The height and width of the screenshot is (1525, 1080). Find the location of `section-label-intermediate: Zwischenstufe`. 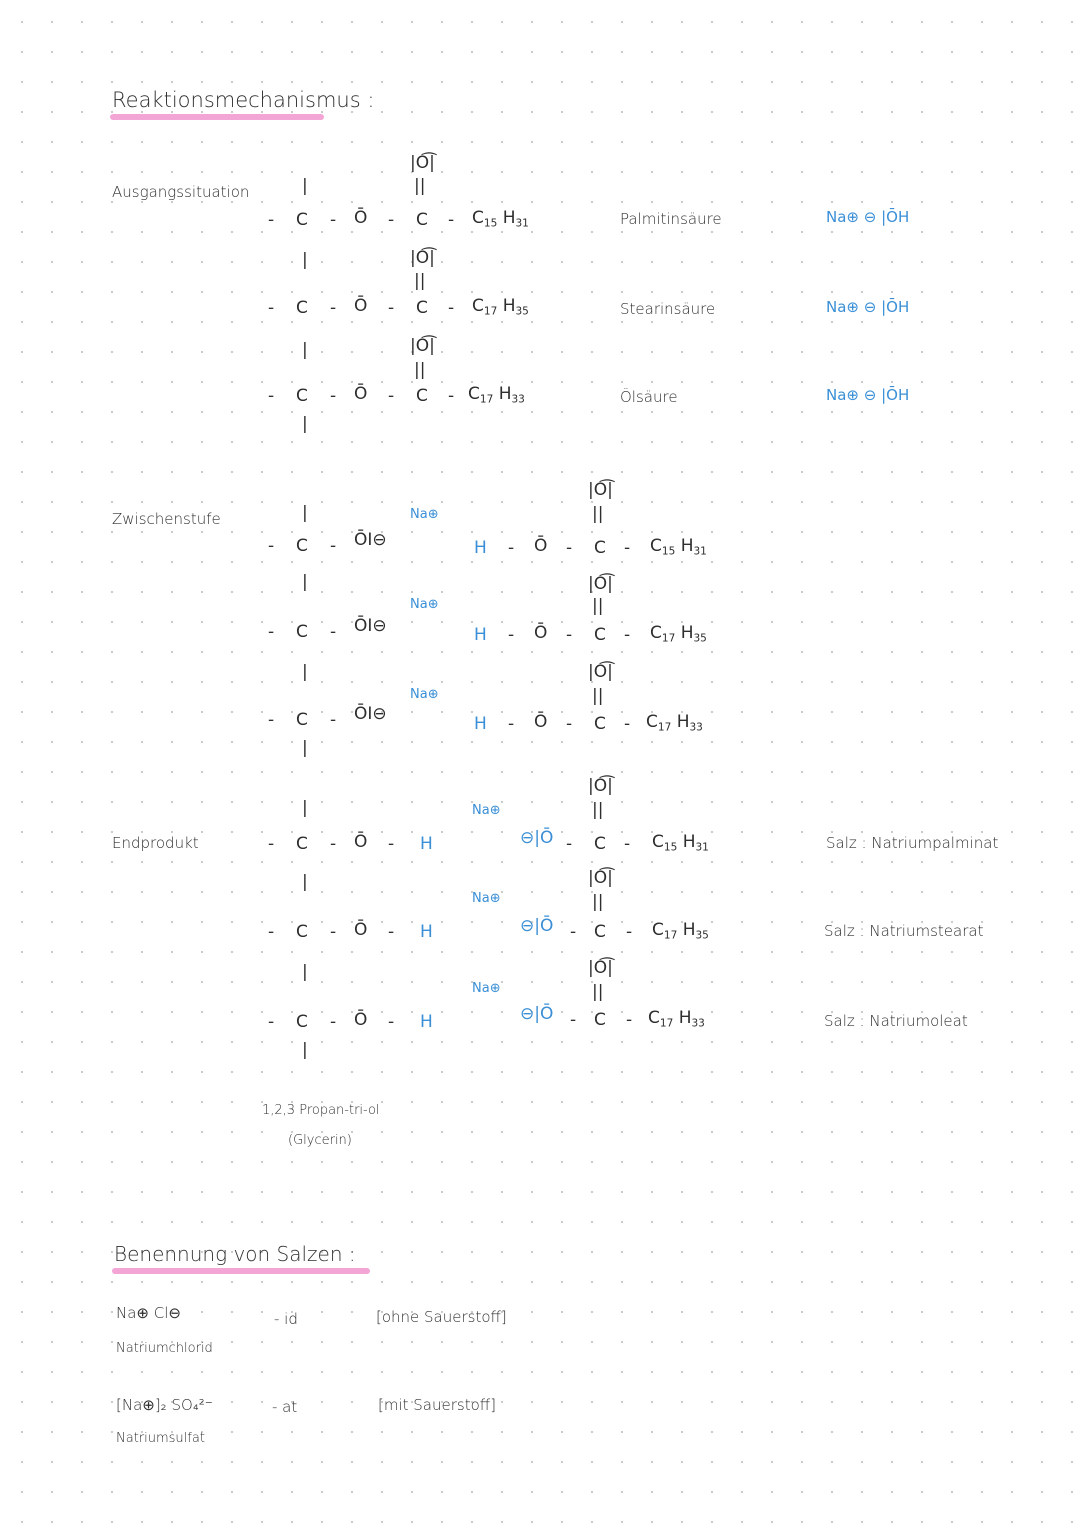

section-label-intermediate: Zwischenstufe is located at coordinates (166, 519).